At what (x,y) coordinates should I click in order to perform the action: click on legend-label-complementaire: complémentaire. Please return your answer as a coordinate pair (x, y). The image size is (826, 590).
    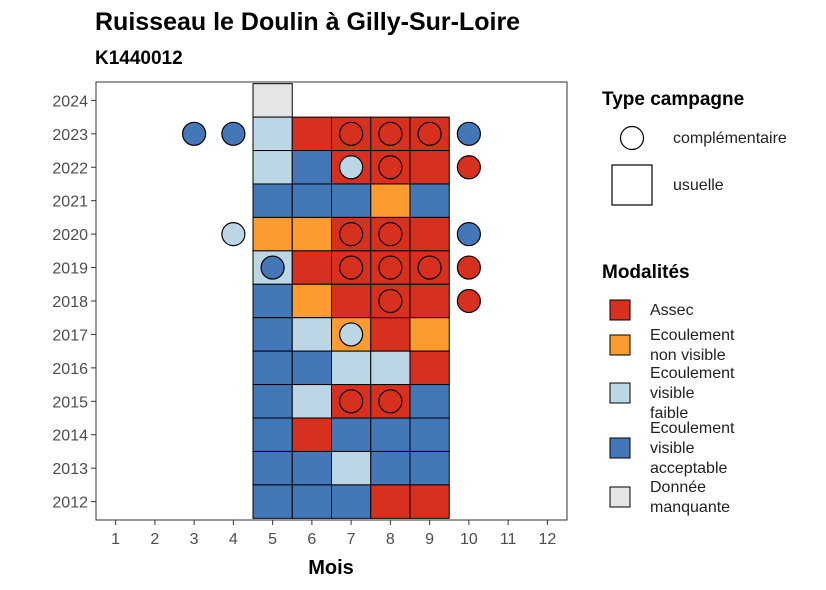
    Looking at the image, I should click on (730, 138).